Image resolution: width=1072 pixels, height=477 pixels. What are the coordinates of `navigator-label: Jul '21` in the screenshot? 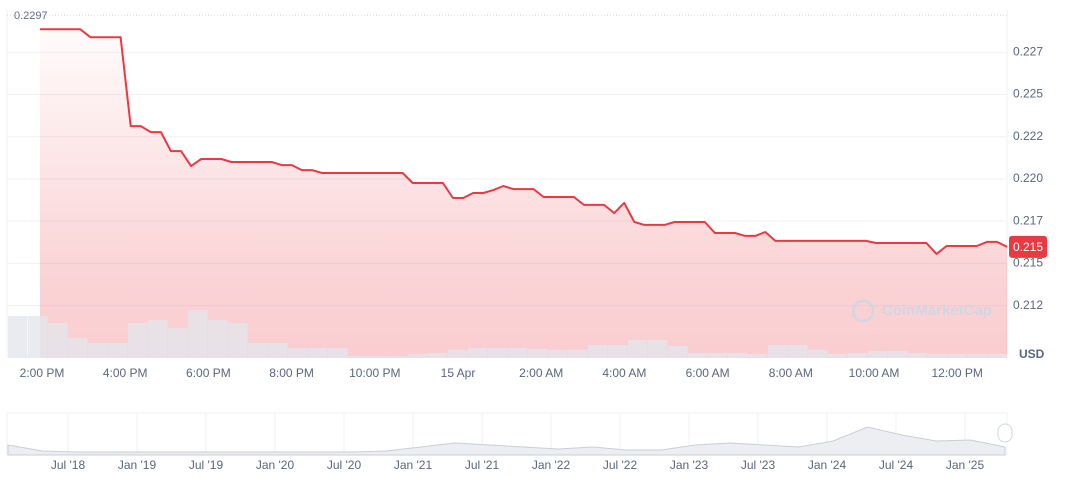 It's located at (482, 465).